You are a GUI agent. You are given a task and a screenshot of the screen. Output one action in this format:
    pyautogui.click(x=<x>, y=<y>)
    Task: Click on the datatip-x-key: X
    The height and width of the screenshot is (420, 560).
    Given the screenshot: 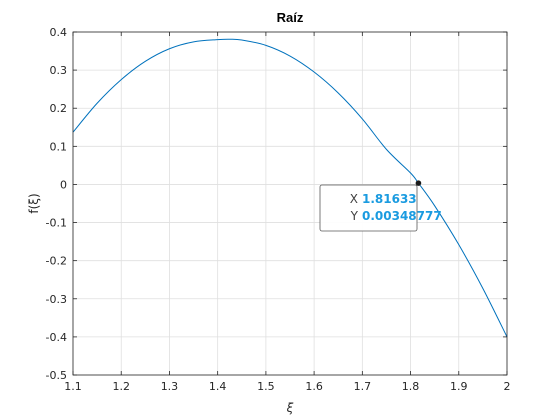 What is the action you would take?
    pyautogui.click(x=354, y=199)
    